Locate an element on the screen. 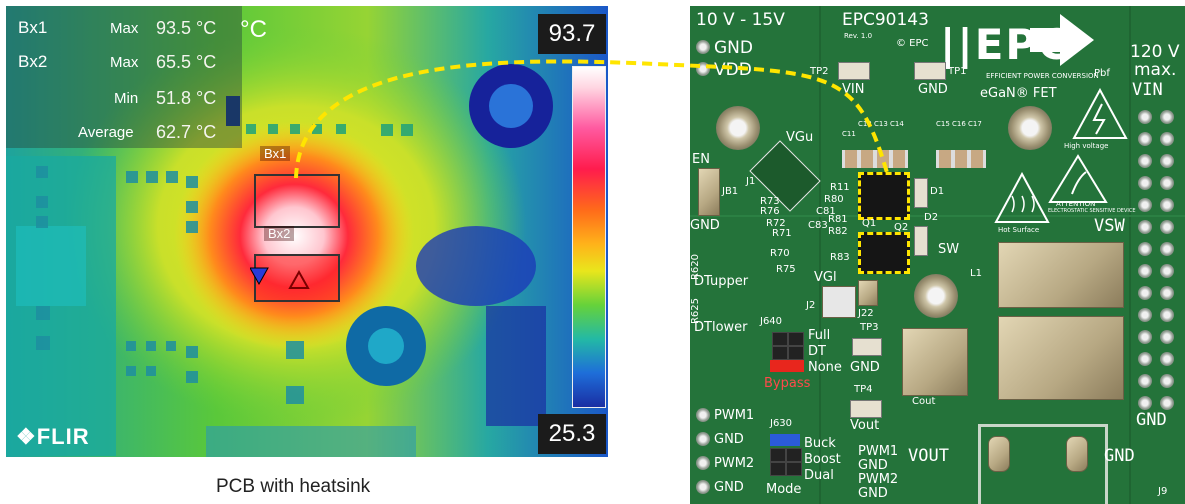 The width and height of the screenshot is (1185, 504). vin-tp-label: VIN is located at coordinates (853, 89).